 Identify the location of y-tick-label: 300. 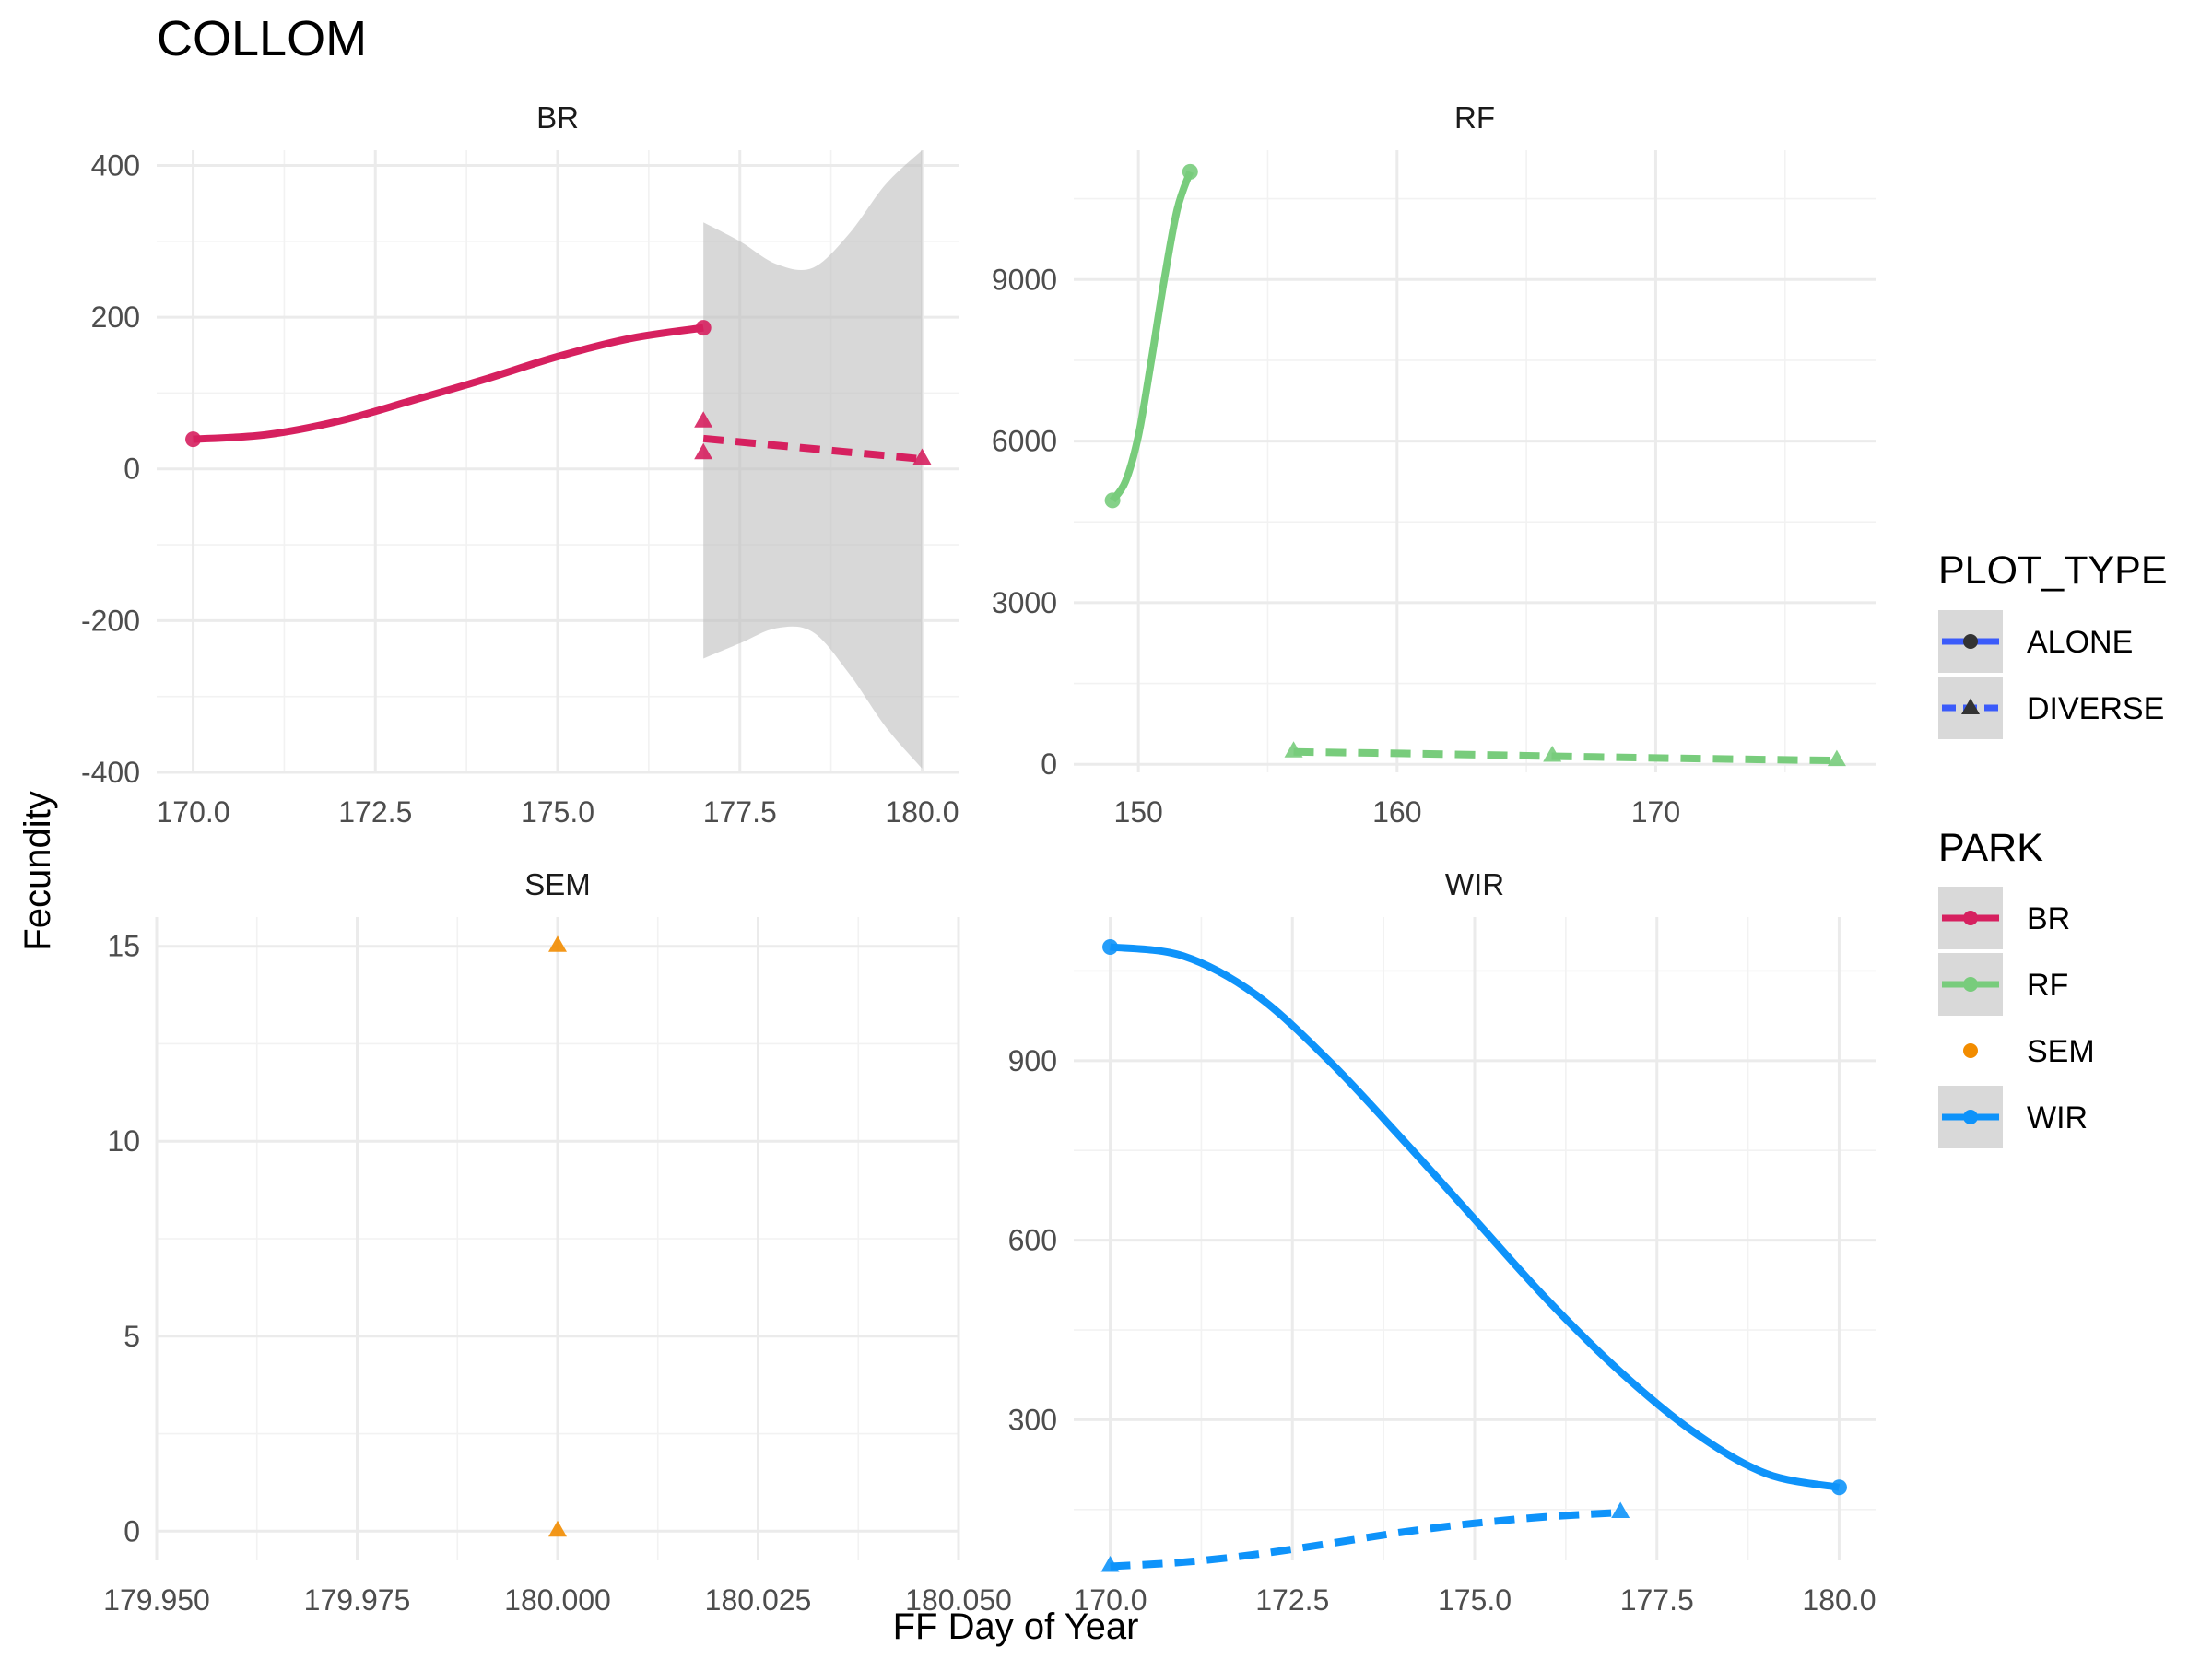
(1032, 1419).